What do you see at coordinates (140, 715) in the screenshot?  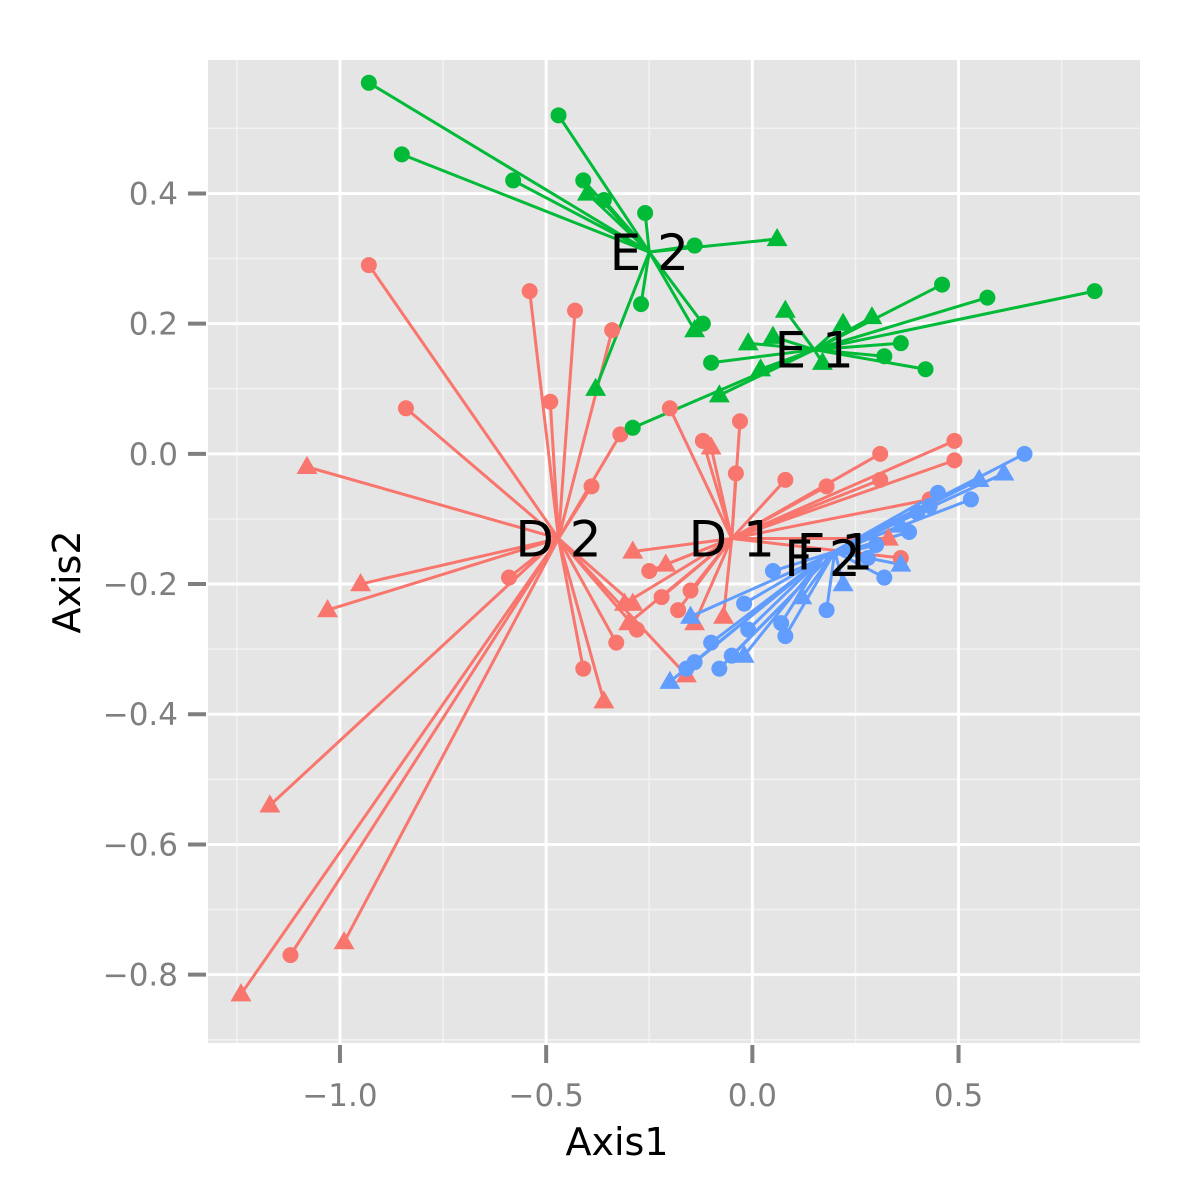 I see `y-tick-label: −0.4` at bounding box center [140, 715].